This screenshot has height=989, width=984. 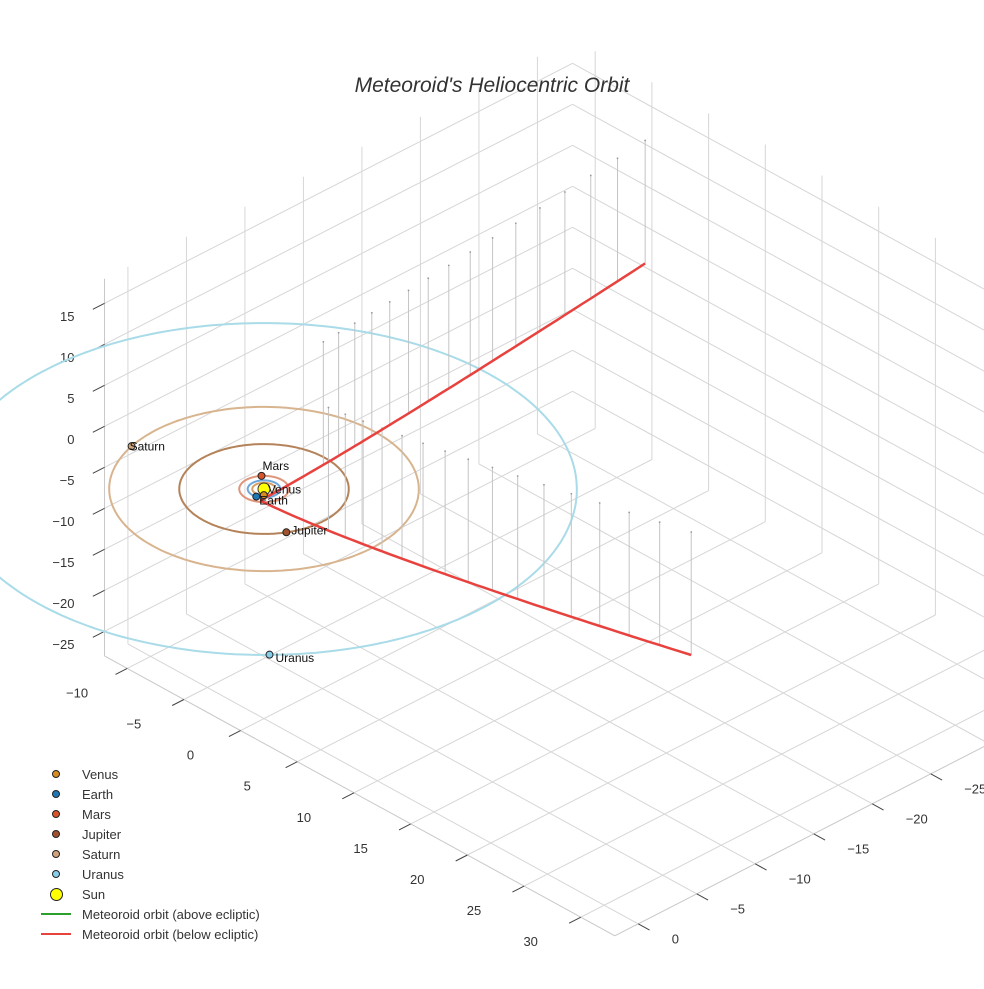 What do you see at coordinates (492, 85) in the screenshot?
I see `chart-title: Meteoroid's Heliocentric Orbit` at bounding box center [492, 85].